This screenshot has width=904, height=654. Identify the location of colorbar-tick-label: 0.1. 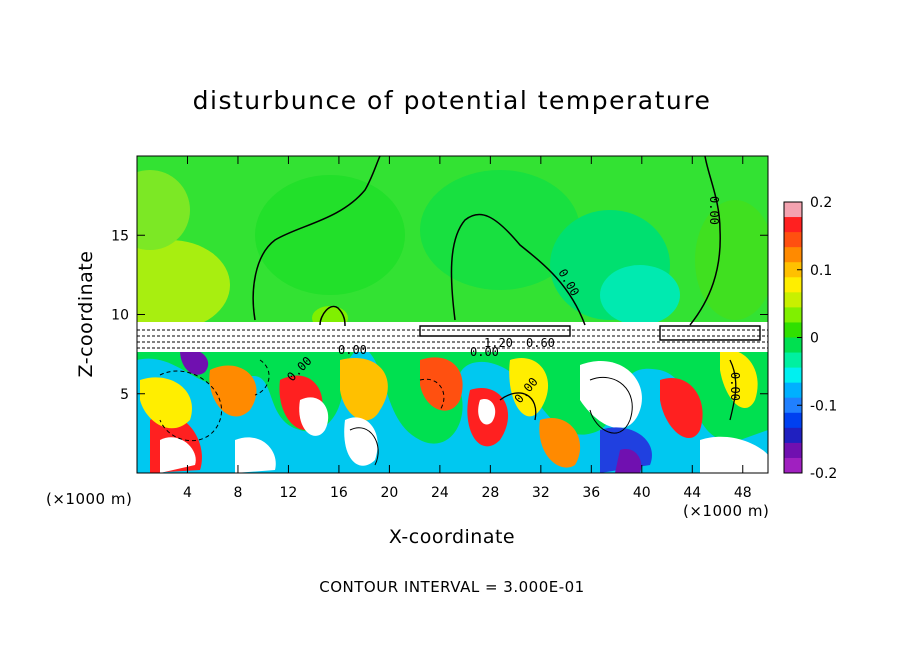
(821, 271).